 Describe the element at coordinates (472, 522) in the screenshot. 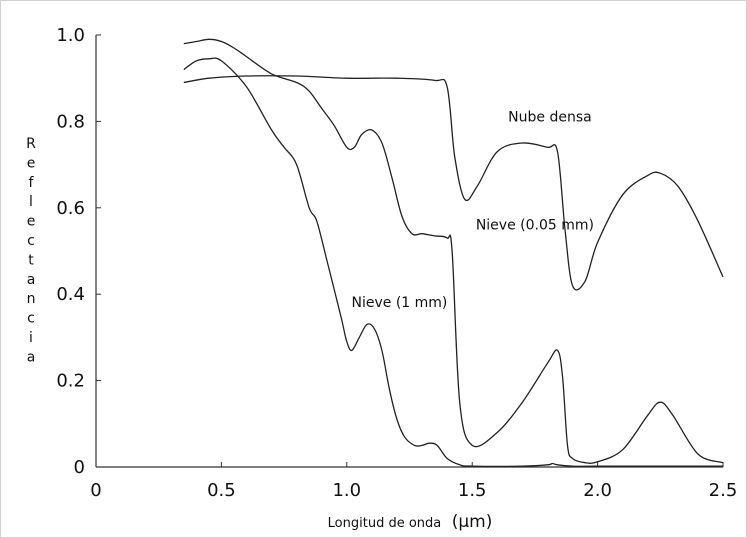

I see `x-axis-label-unit: (µm)` at that location.